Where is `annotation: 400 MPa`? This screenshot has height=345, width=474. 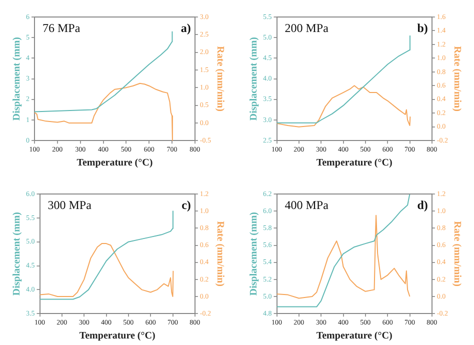
annotation: 400 MPa is located at coordinates (307, 205).